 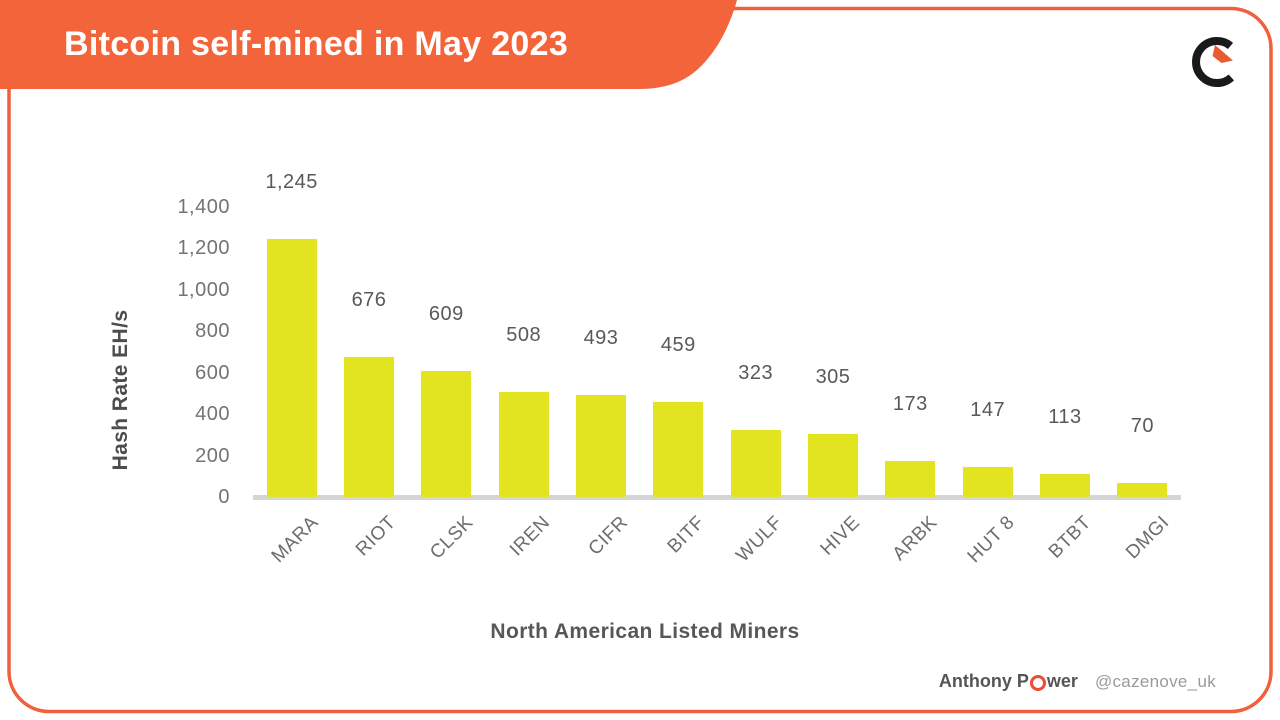 I want to click on bar-value-label: 70, so click(x=1142, y=425).